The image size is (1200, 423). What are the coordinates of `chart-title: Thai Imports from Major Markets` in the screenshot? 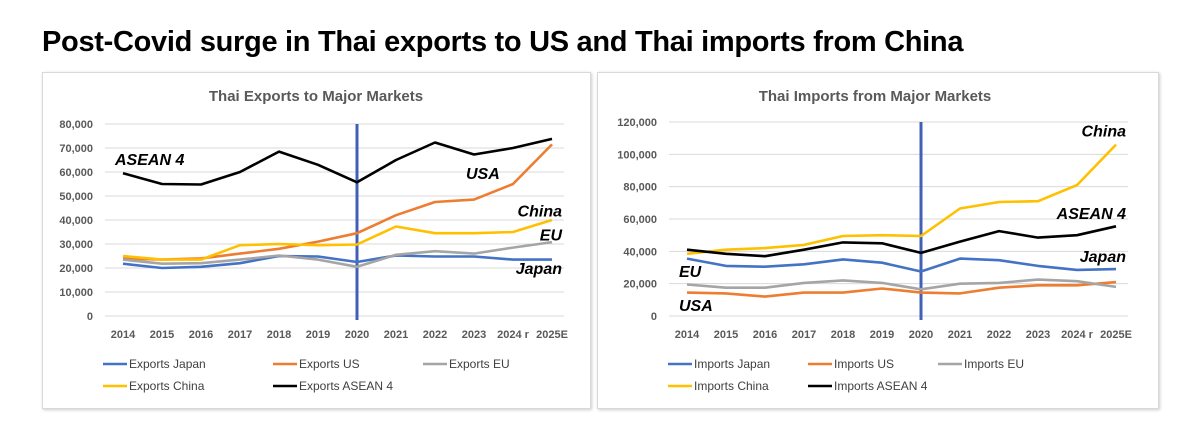 It's located at (875, 96).